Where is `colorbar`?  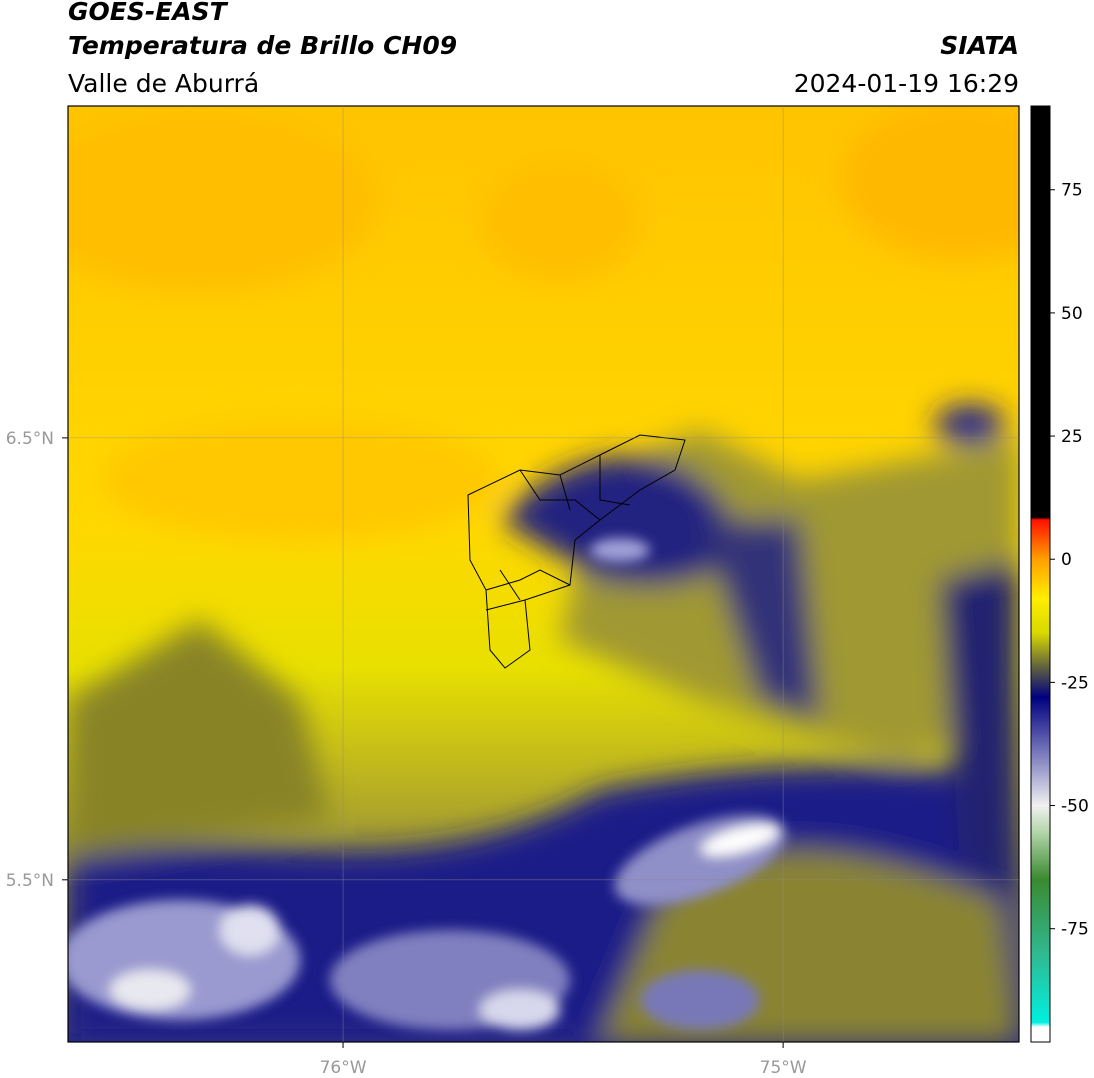 colorbar is located at coordinates (1040, 574).